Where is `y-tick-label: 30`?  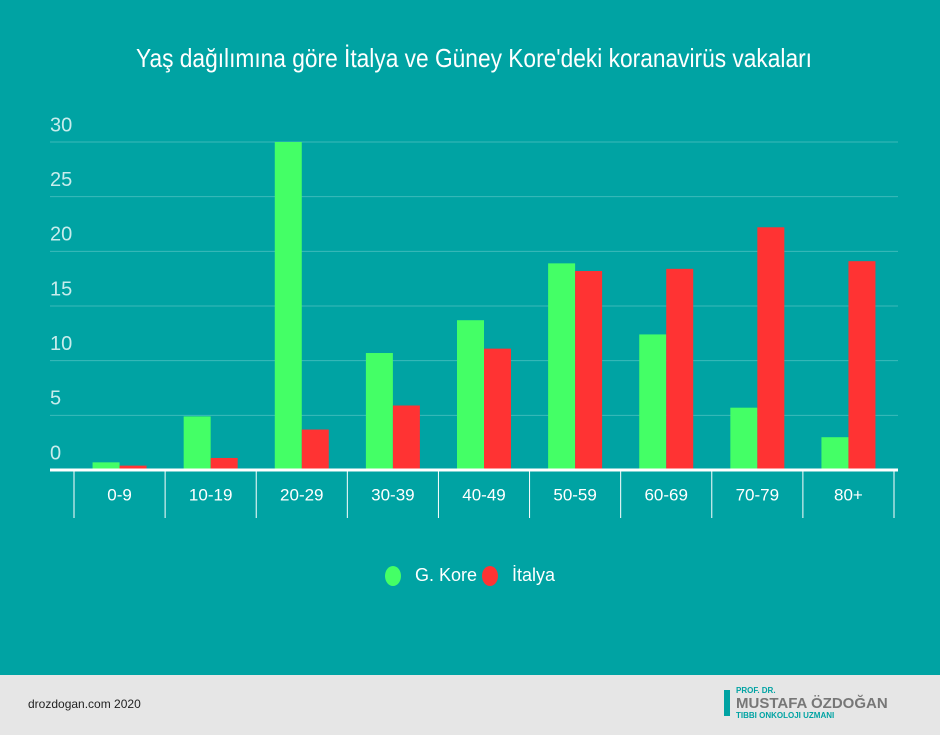 y-tick-label: 30 is located at coordinates (61, 125).